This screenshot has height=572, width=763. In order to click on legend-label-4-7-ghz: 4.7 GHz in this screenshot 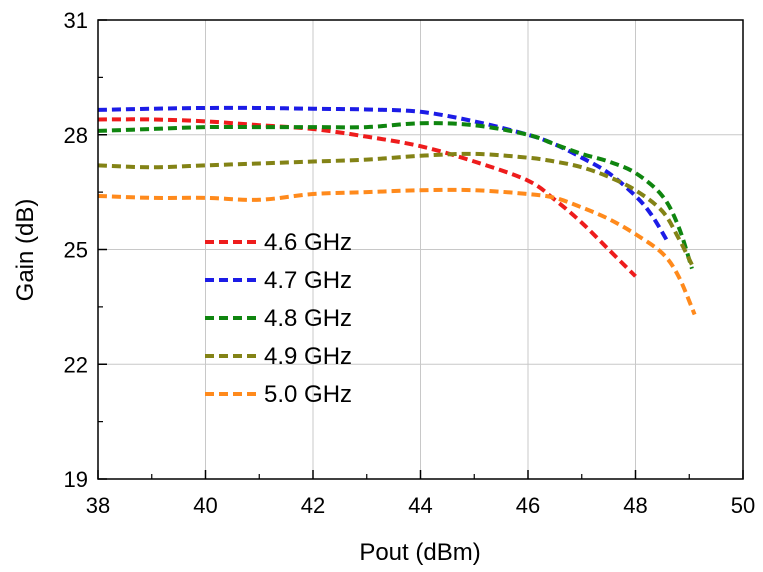, I will do `click(308, 280)`.